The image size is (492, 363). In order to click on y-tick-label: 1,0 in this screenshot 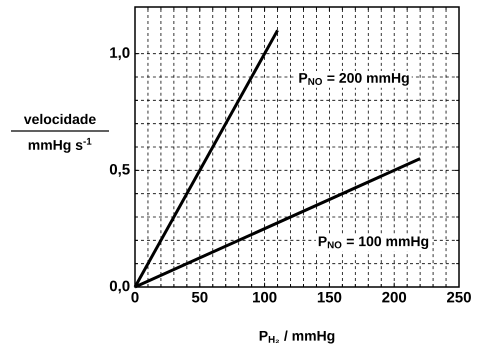, I will do `click(120, 53)`.